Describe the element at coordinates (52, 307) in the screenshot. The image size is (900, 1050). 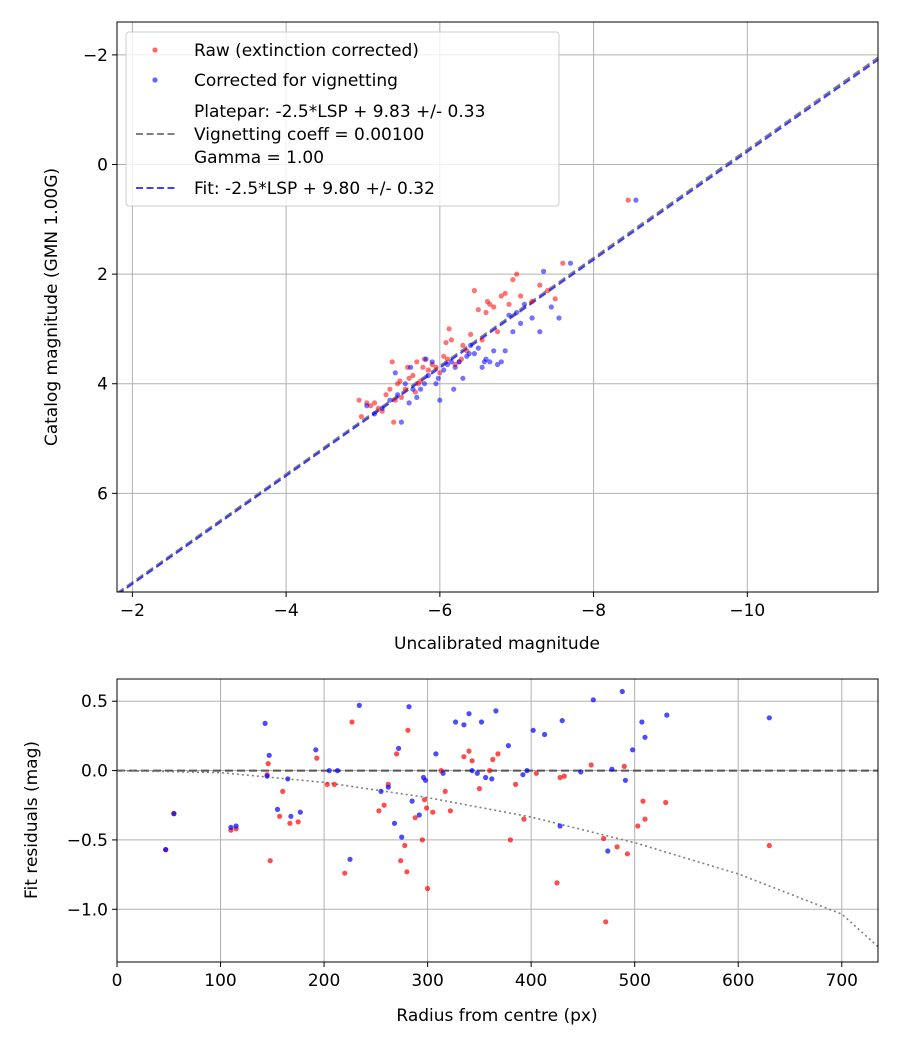
I see `top-y-axis-label: Catalog magnitude (GMN 1.00G)` at that location.